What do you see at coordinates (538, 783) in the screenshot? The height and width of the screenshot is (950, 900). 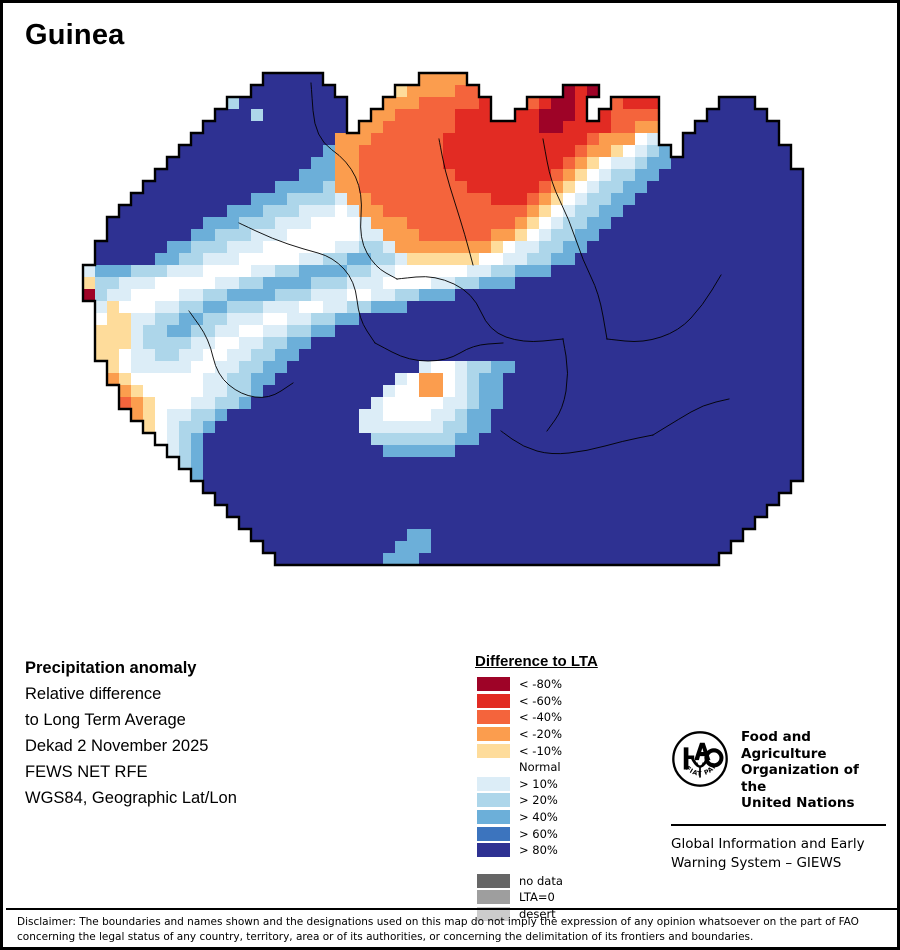 I see `legend-class-label: > 10%` at bounding box center [538, 783].